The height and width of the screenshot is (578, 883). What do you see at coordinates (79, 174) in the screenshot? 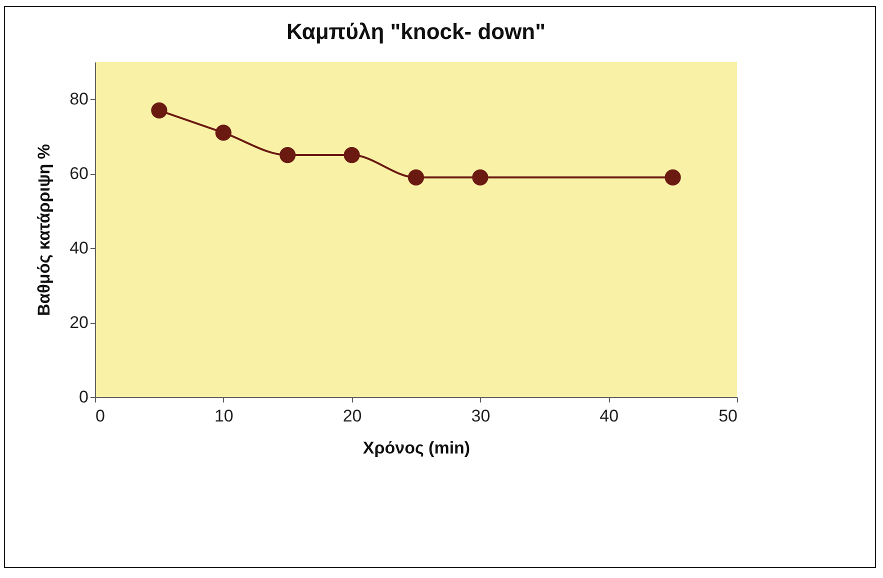
I see `y-tick-label: 60` at bounding box center [79, 174].